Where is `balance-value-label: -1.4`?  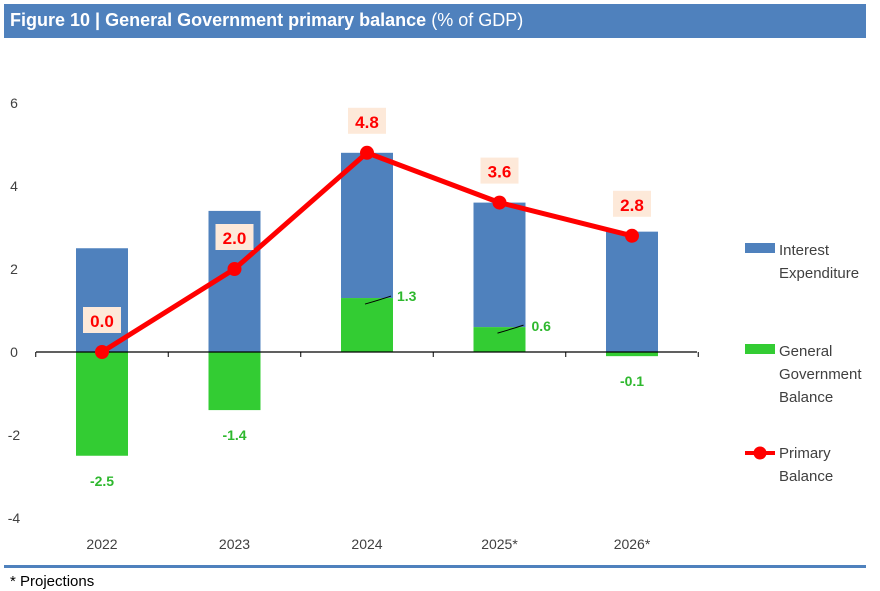 balance-value-label: -1.4 is located at coordinates (234, 435).